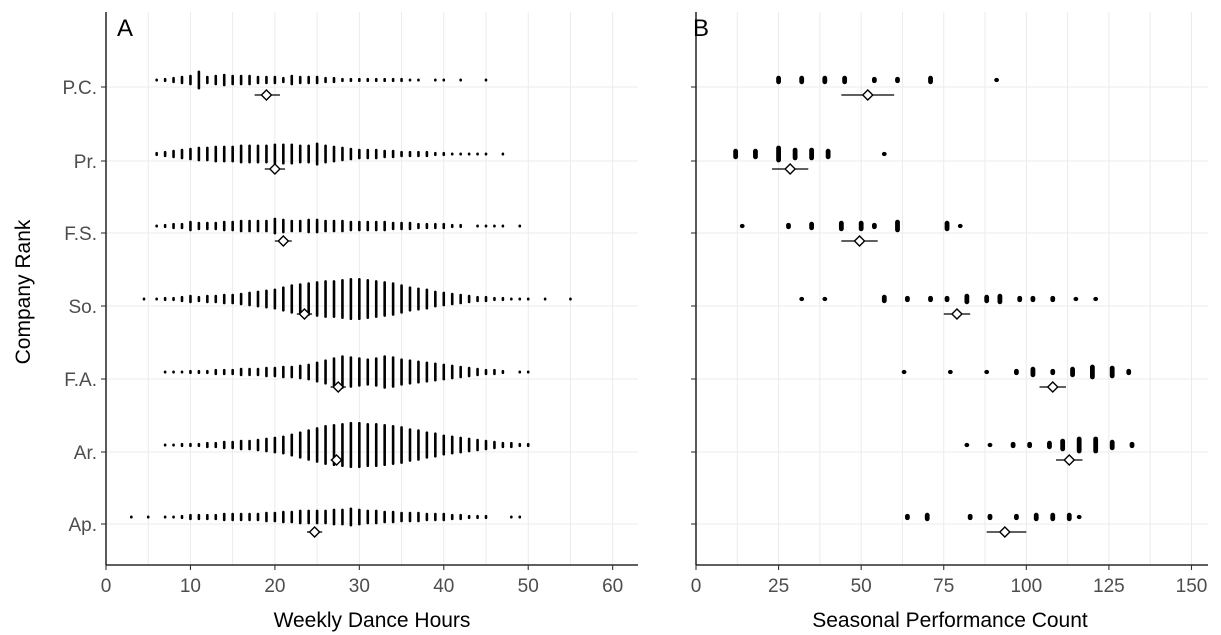 The height and width of the screenshot is (635, 1221). I want to click on x-tick-label: 125, so click(1109, 586).